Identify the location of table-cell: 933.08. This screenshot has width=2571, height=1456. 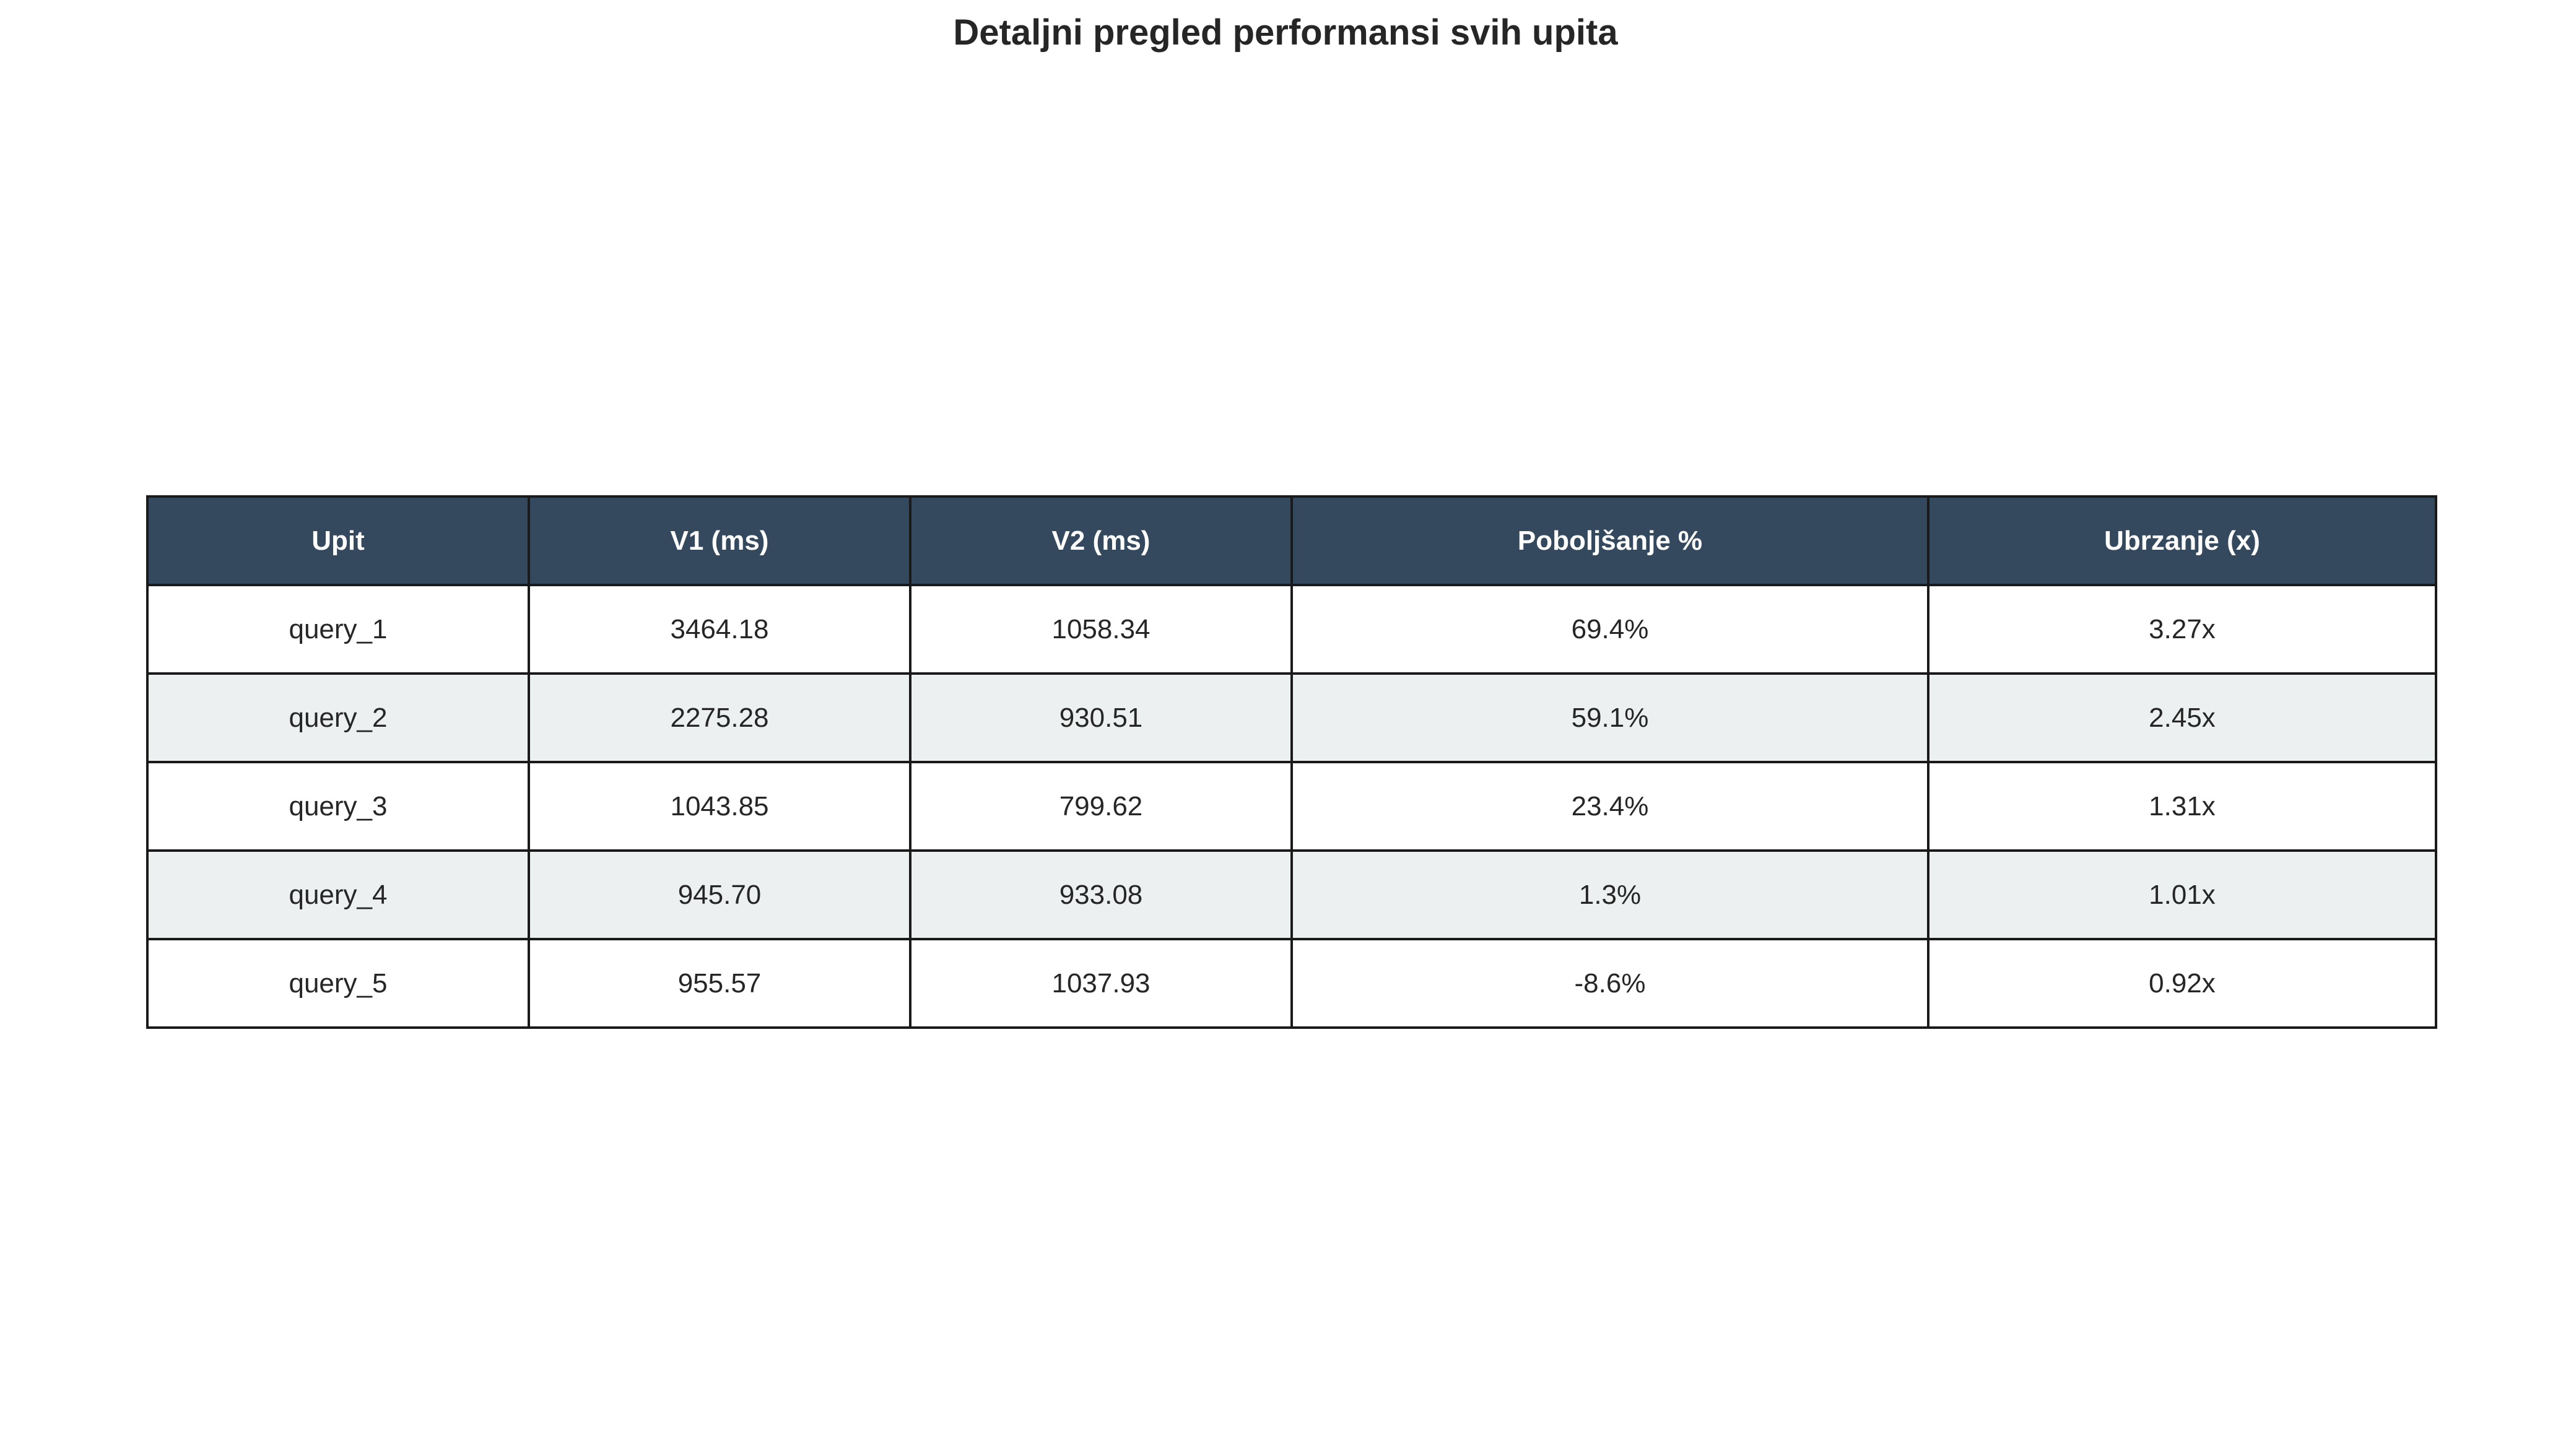
(1101, 895).